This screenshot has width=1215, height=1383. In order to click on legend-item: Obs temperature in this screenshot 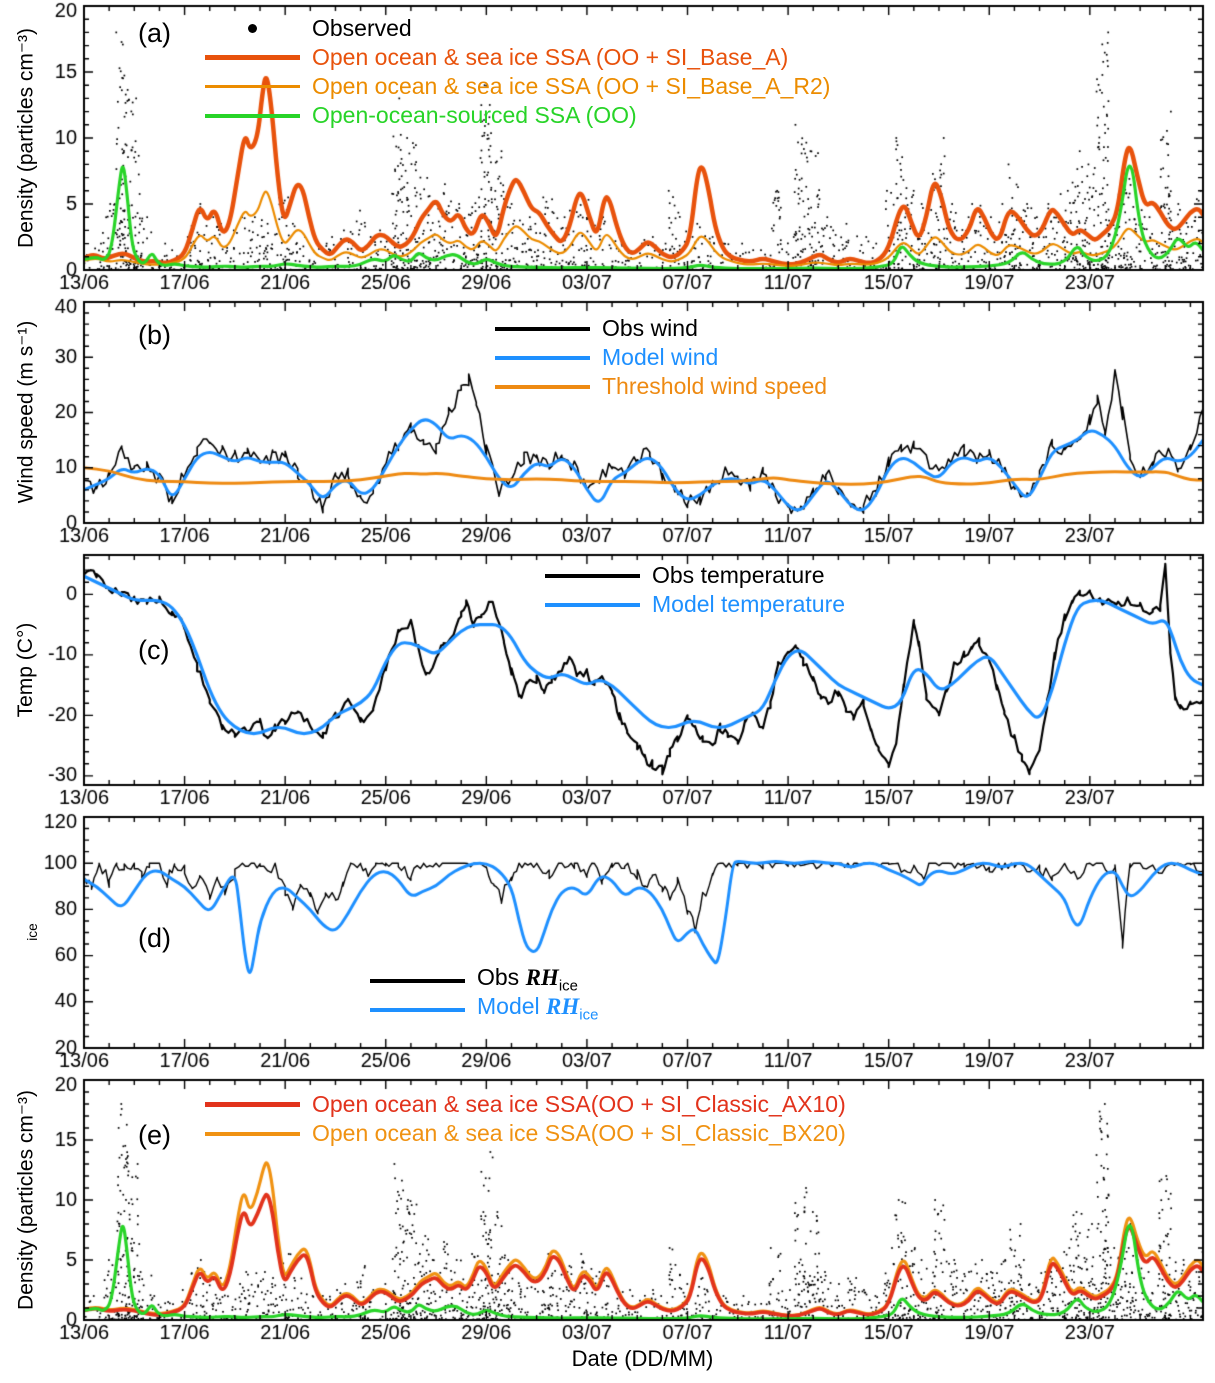, I will do `click(695, 575)`.